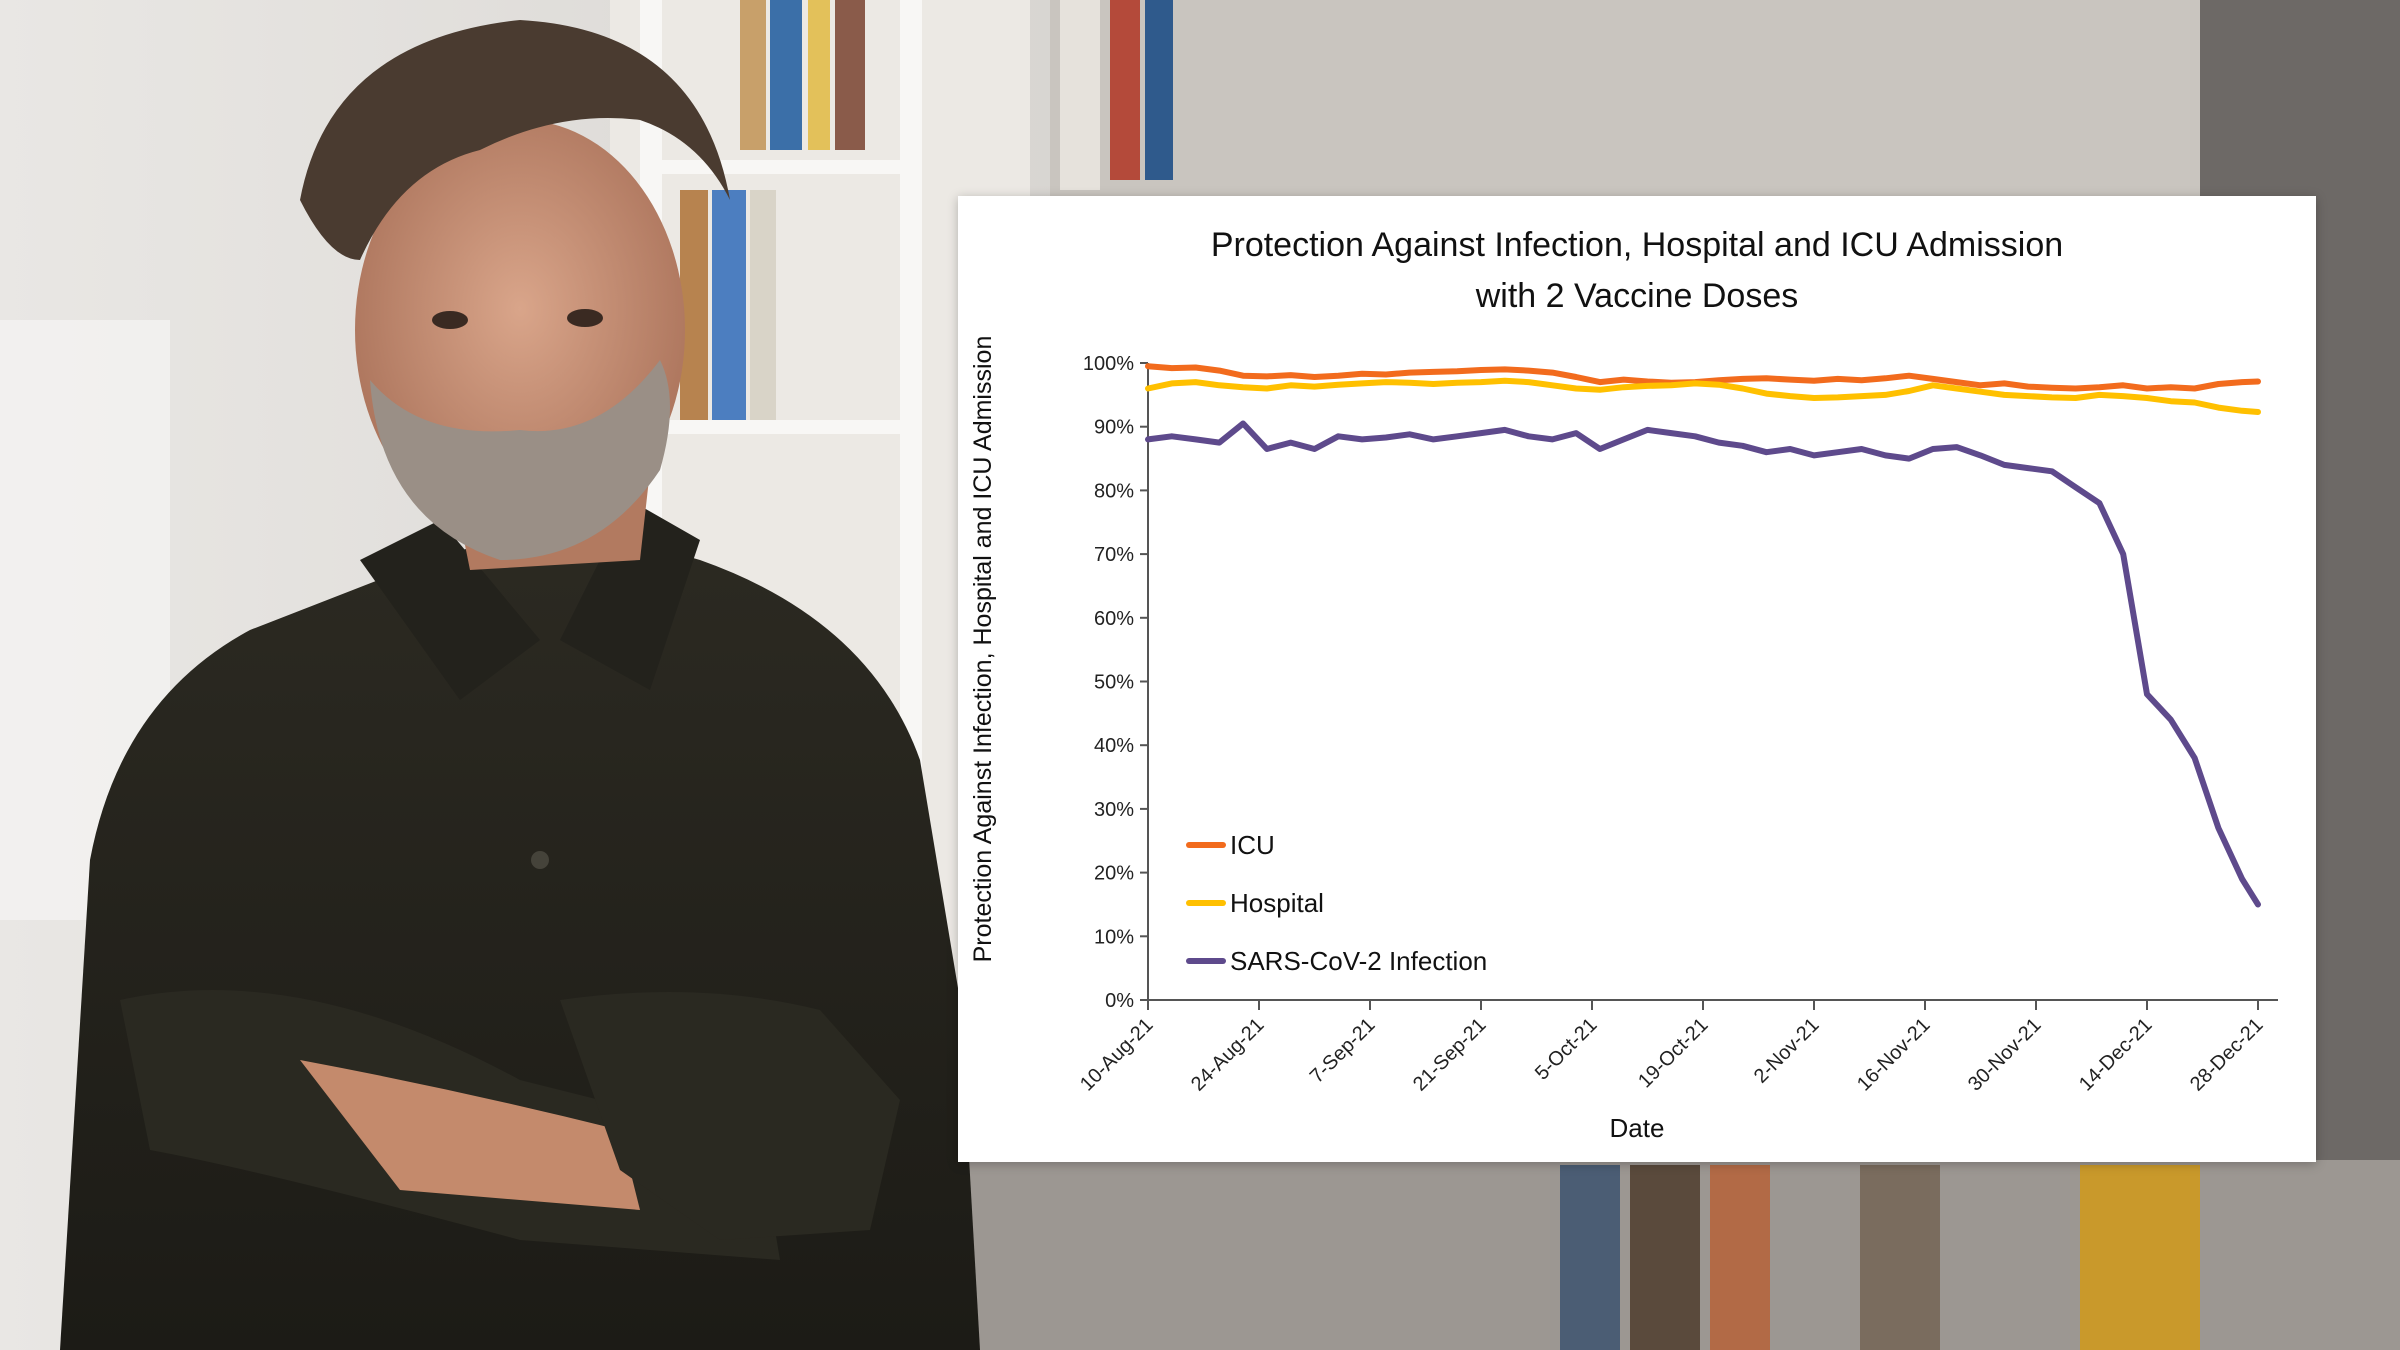  Describe the element at coordinates (1114, 746) in the screenshot. I see `y-tick-label: 40%` at that location.